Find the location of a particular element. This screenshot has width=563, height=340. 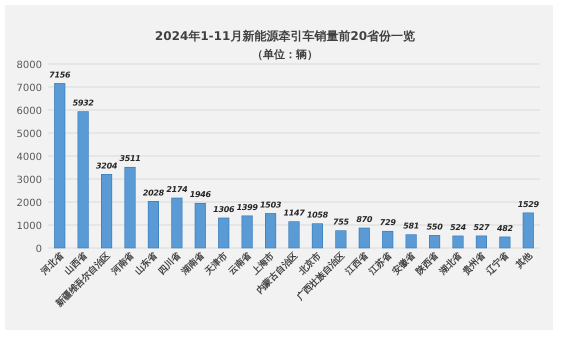

y-tick-label: 6000 is located at coordinates (29, 111).